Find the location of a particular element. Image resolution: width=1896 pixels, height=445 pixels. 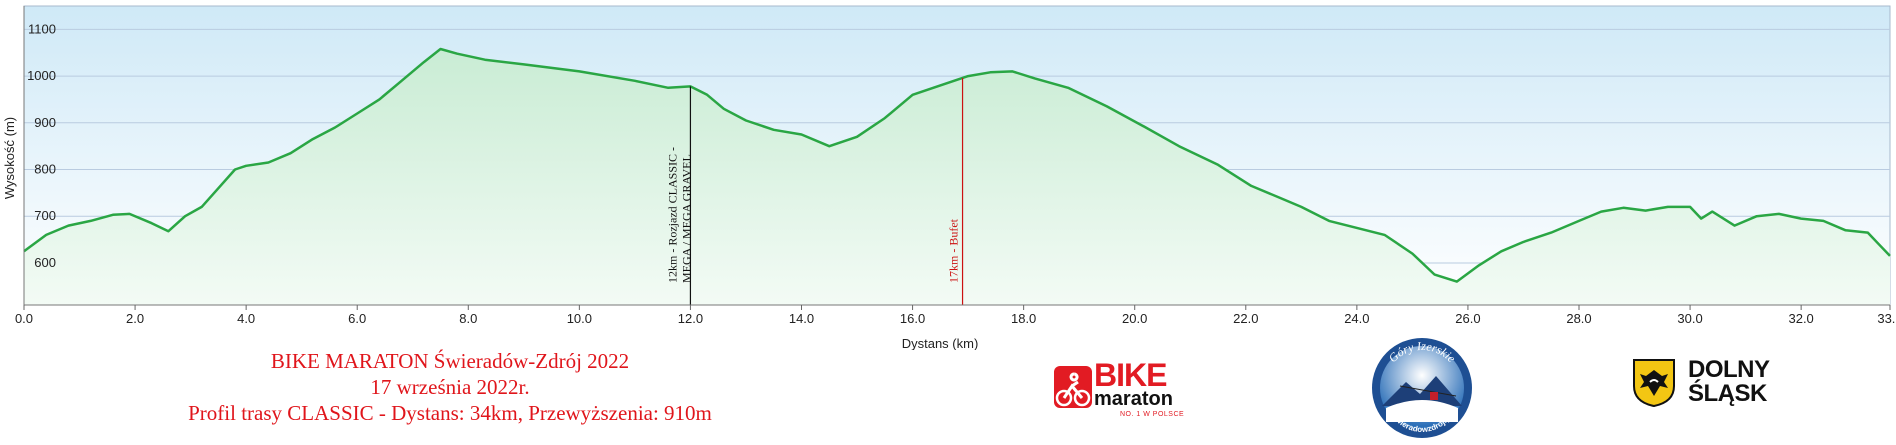

x-tick-label: 22.0 is located at coordinates (1245, 318).